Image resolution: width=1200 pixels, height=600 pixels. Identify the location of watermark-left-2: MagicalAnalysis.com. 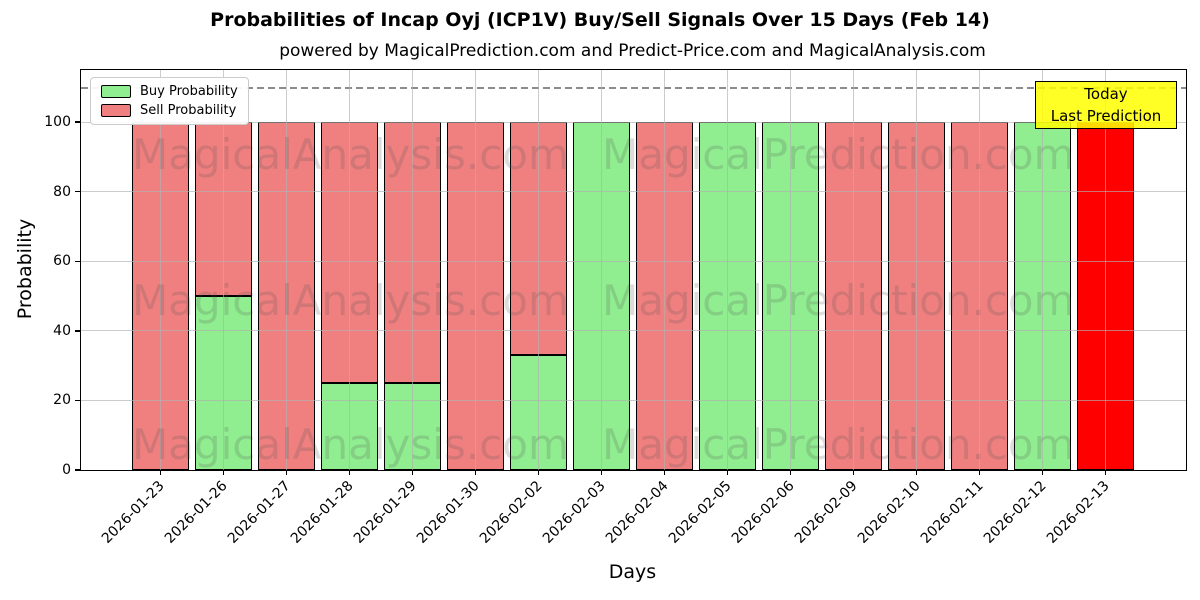
(350, 300).